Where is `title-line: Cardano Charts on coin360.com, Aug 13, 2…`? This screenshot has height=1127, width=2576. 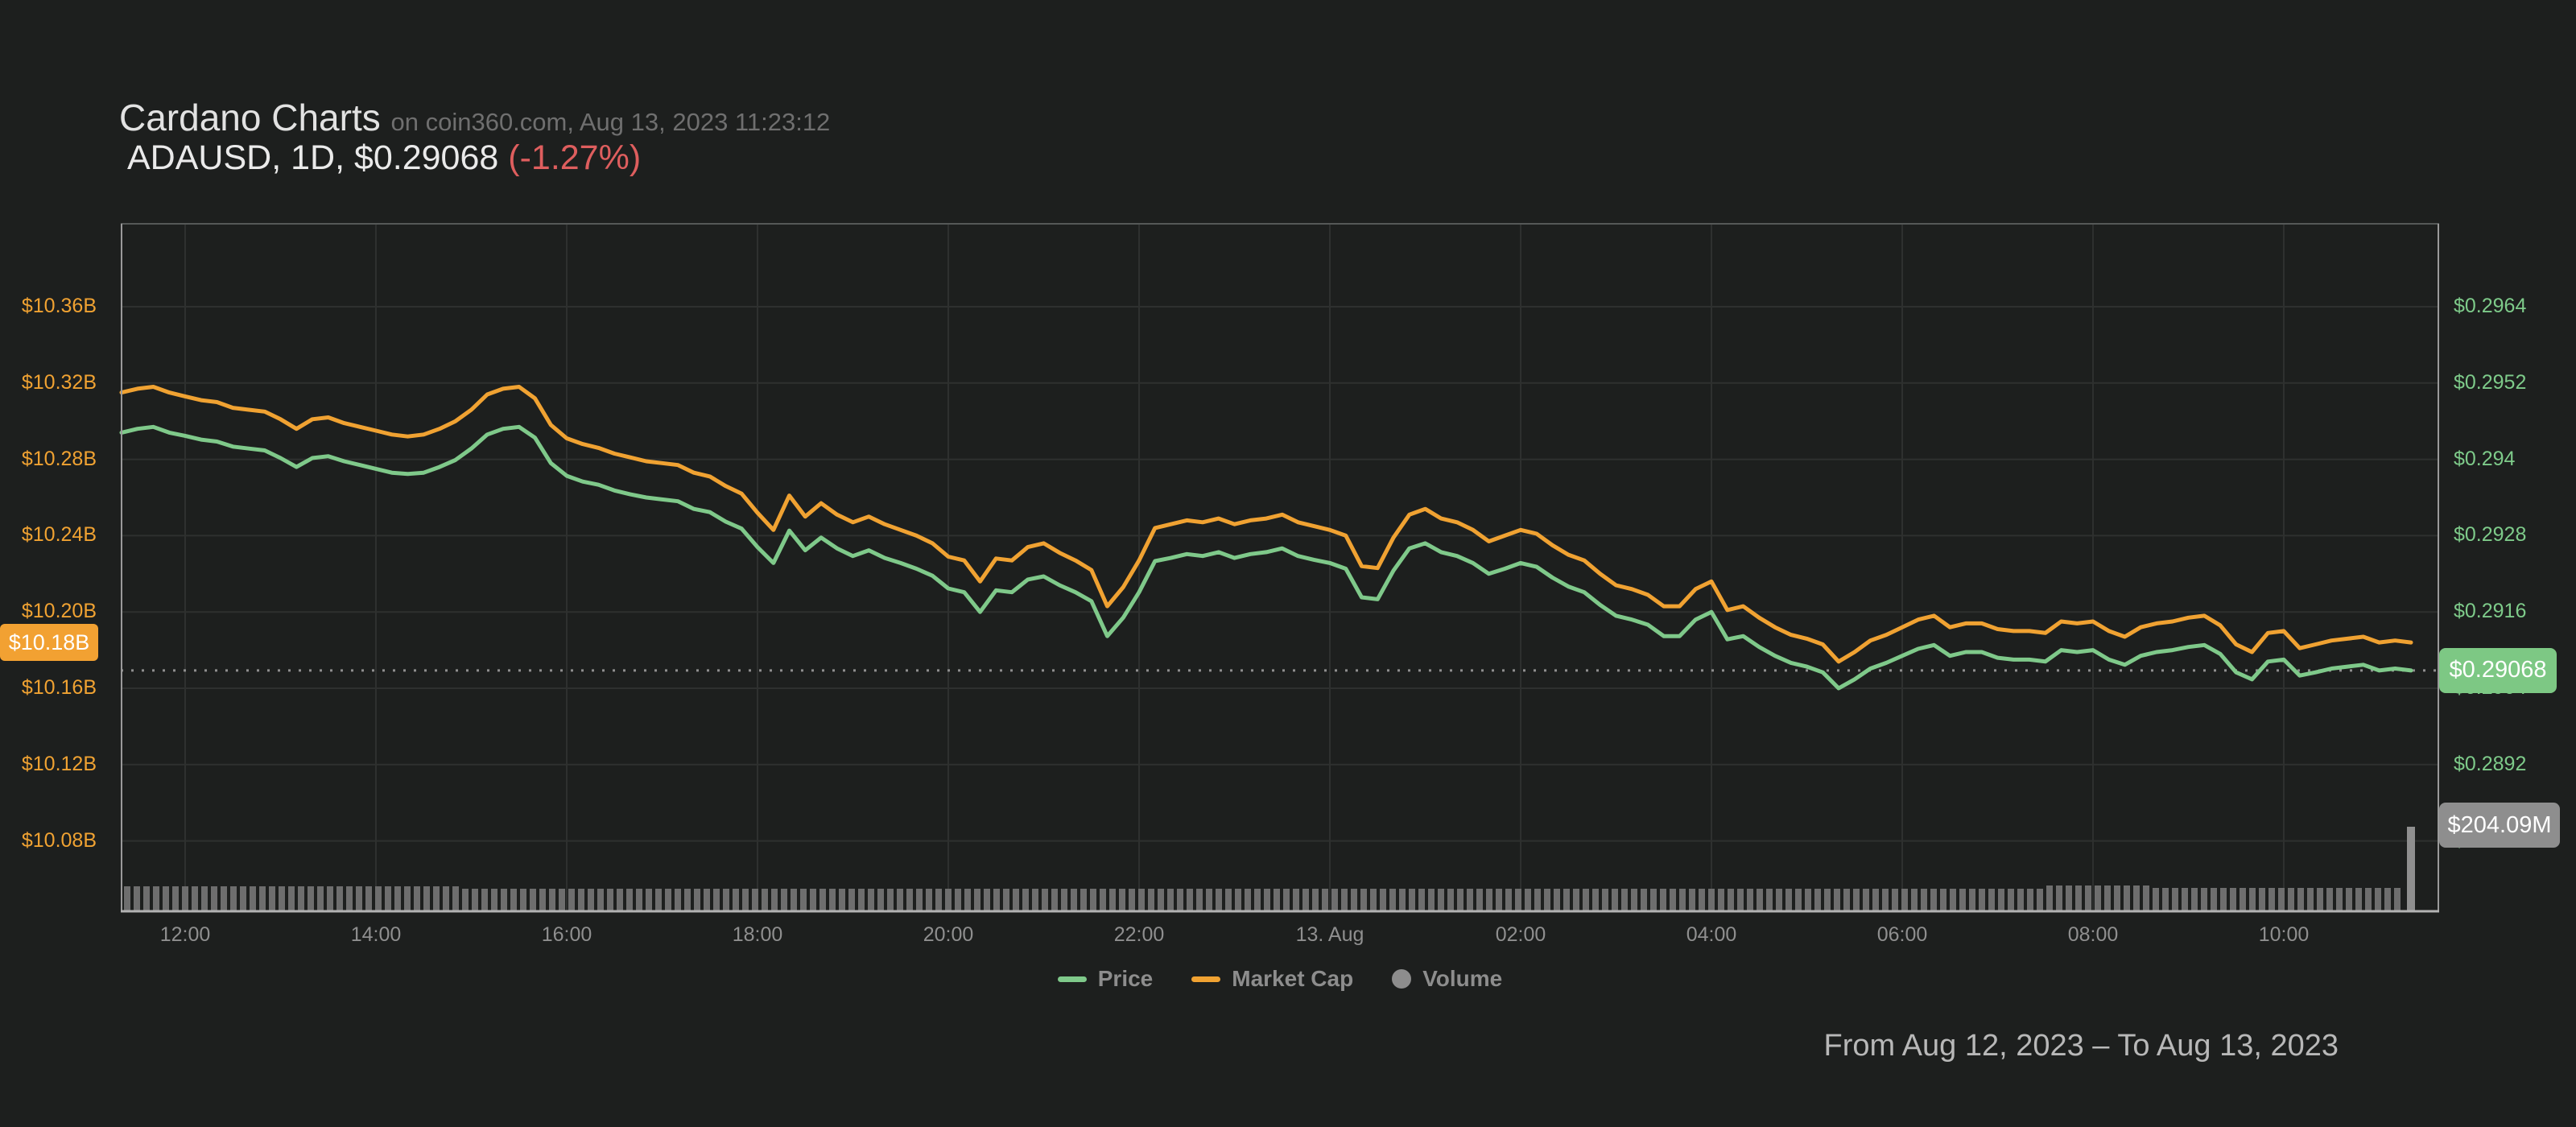
title-line: Cardano Charts on coin360.com, Aug 13, 2… is located at coordinates (474, 117).